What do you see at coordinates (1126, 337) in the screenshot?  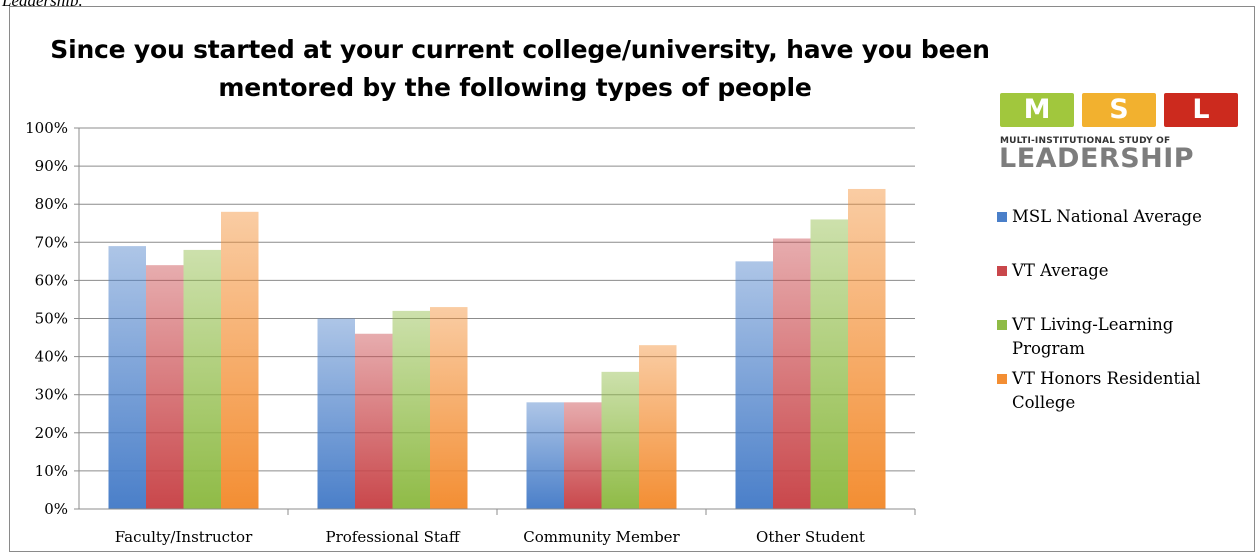 I see `legend-item-vt-living-learning: VT Living-Learning Program` at bounding box center [1126, 337].